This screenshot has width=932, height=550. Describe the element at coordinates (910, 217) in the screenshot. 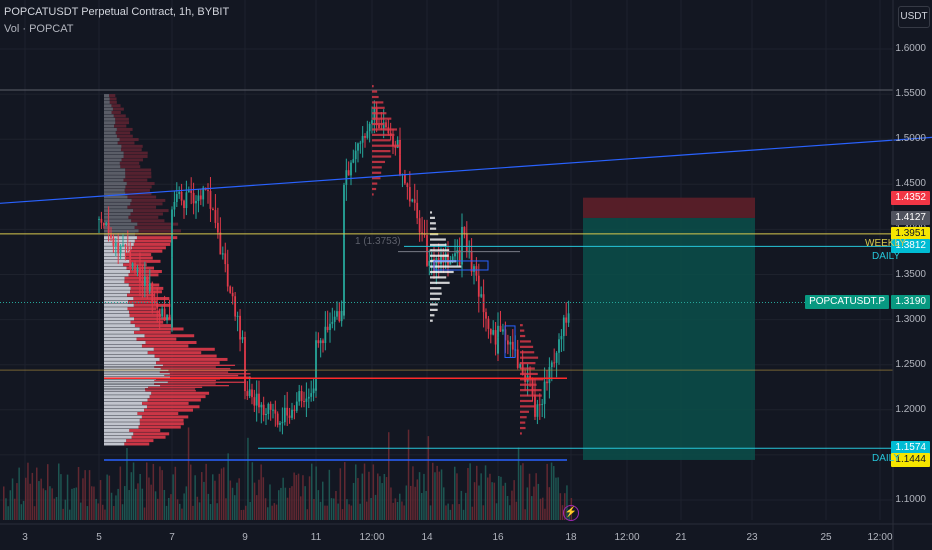

I see `price-badge-entry: 1.4127` at that location.